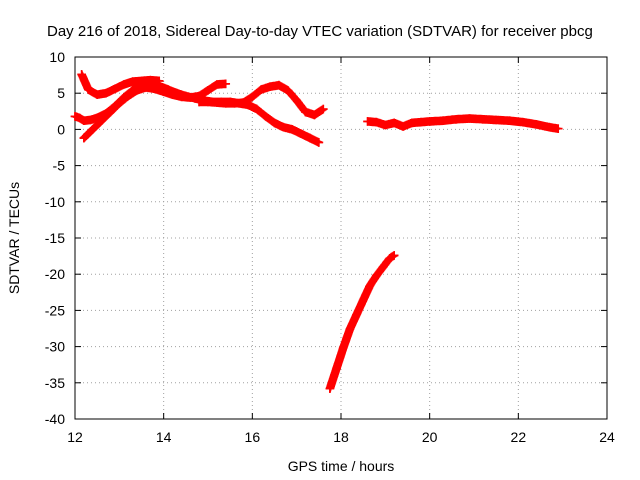  What do you see at coordinates (253, 437) in the screenshot?
I see `x-tick-label: 16` at bounding box center [253, 437].